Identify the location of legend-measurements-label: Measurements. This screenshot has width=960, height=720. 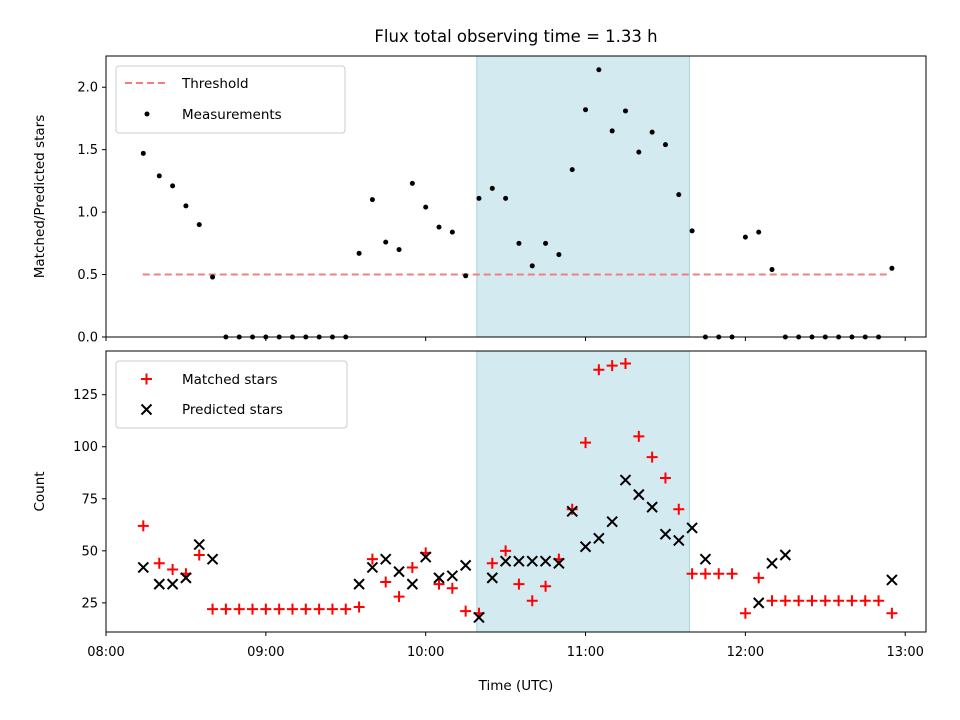
(232, 115).